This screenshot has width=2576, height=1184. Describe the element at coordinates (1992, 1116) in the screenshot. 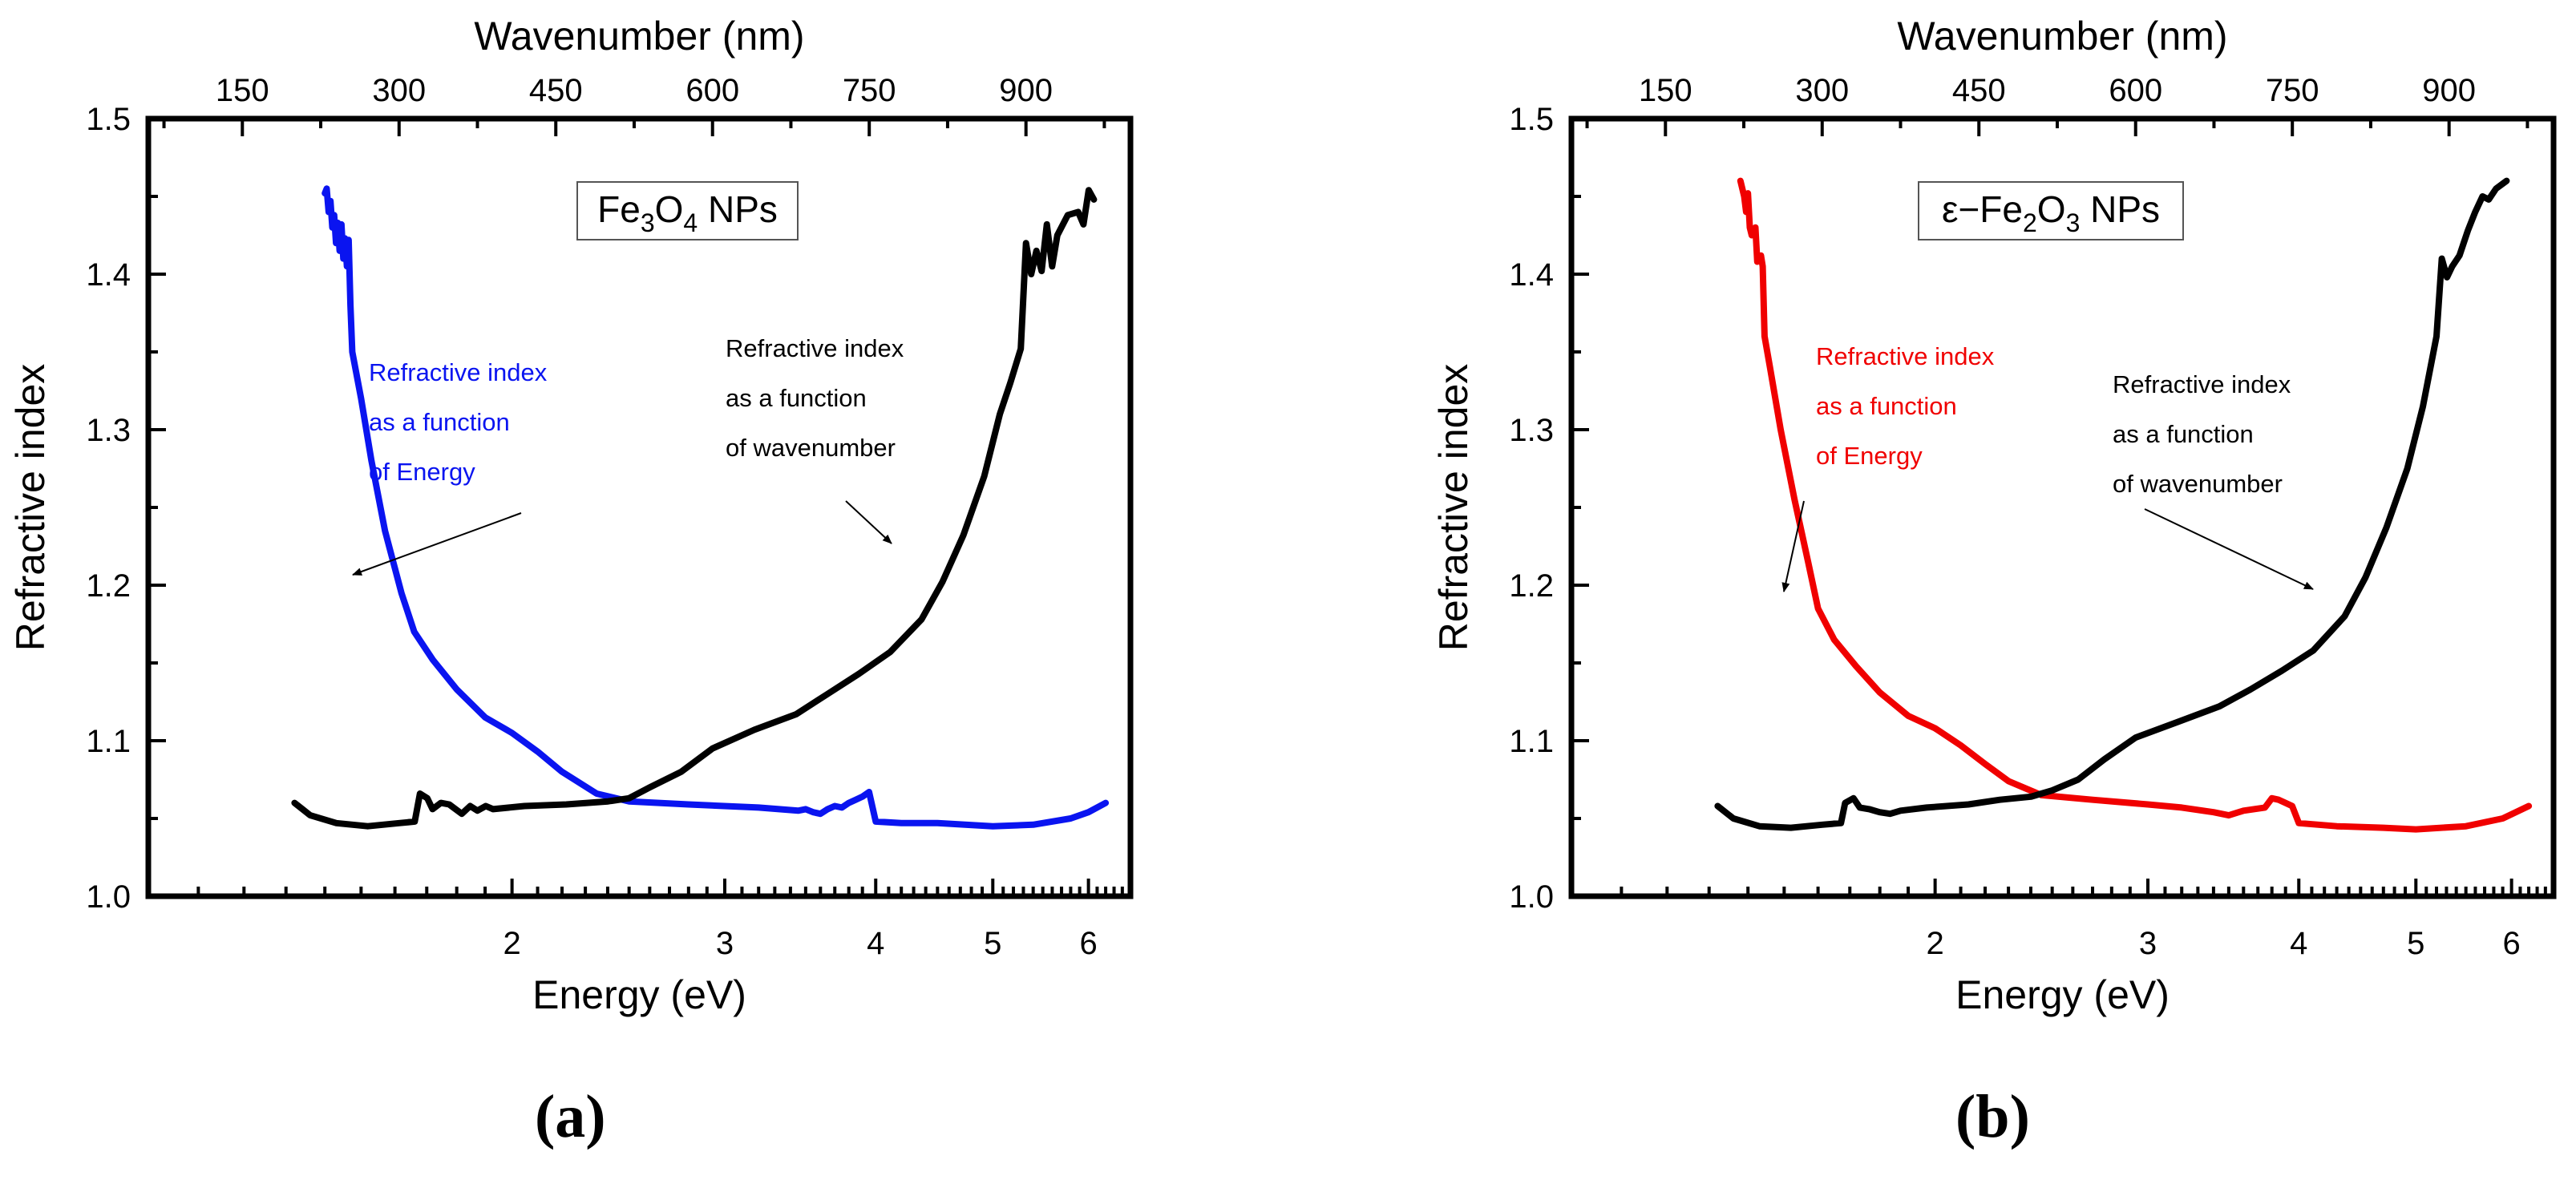

I see `panel-label-b: (b)` at that location.